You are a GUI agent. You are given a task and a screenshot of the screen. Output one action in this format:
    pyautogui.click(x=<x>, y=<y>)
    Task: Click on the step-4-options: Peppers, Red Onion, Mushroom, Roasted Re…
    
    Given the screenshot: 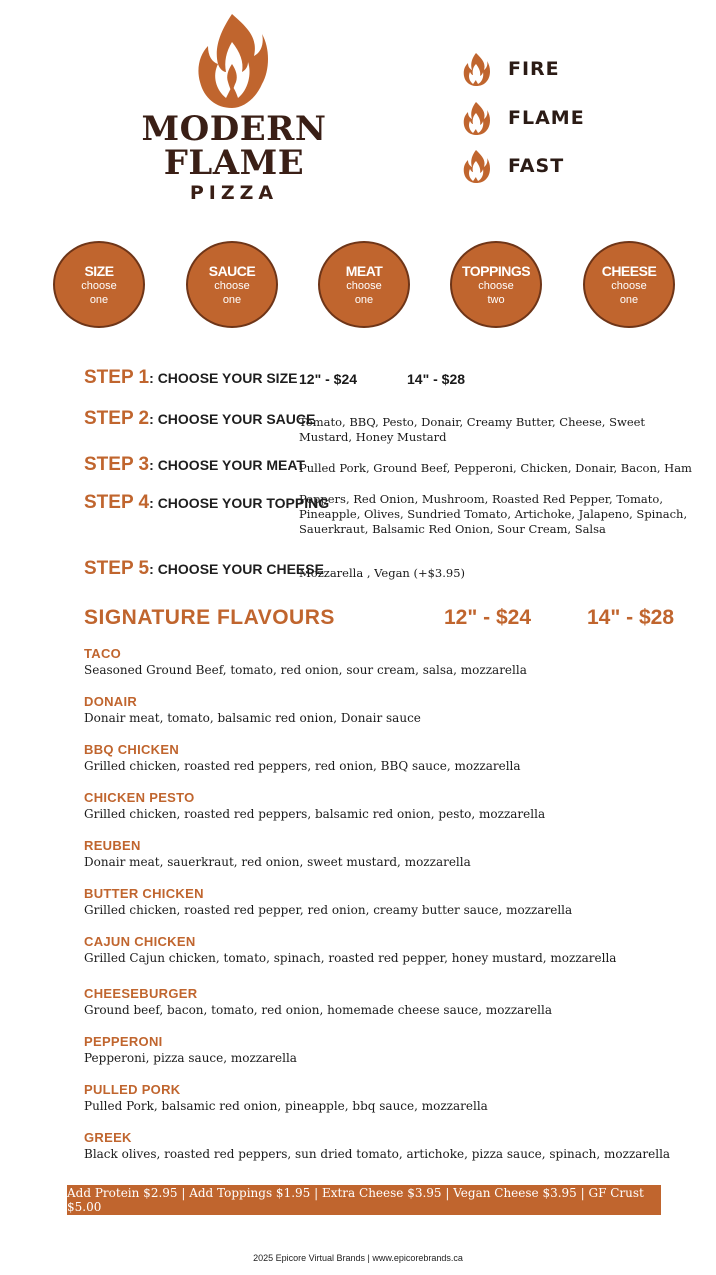 What is the action you would take?
    pyautogui.click(x=493, y=514)
    